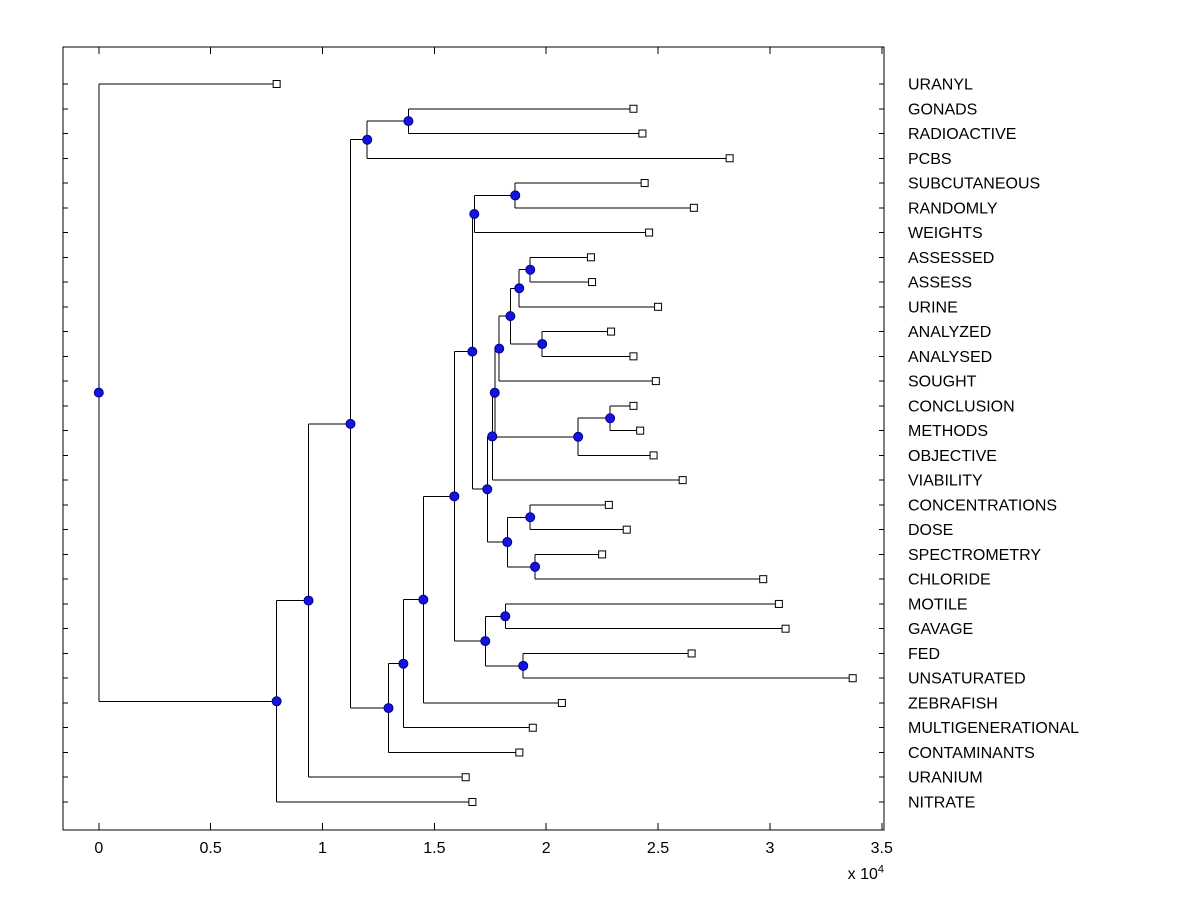 The image size is (1200, 900). What do you see at coordinates (953, 208) in the screenshot?
I see `leaf-label: RANDOMLY` at bounding box center [953, 208].